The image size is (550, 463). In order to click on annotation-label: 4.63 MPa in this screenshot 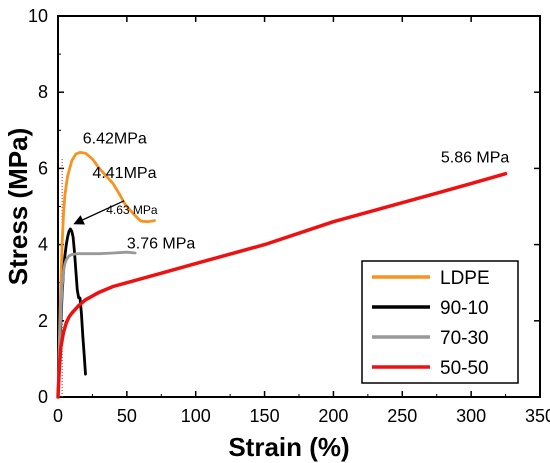, I will do `click(132, 210)`.